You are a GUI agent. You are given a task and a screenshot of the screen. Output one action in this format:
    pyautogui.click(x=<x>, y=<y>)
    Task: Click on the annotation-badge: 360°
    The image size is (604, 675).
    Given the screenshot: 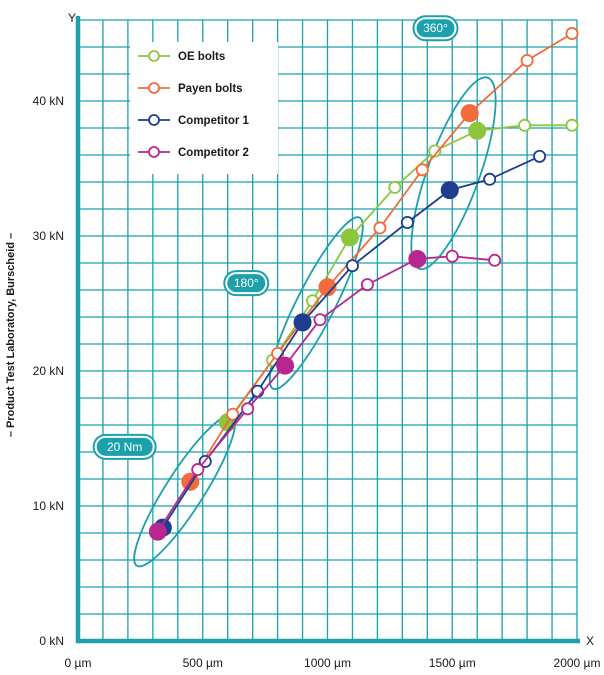 What is the action you would take?
    pyautogui.click(x=435, y=28)
    